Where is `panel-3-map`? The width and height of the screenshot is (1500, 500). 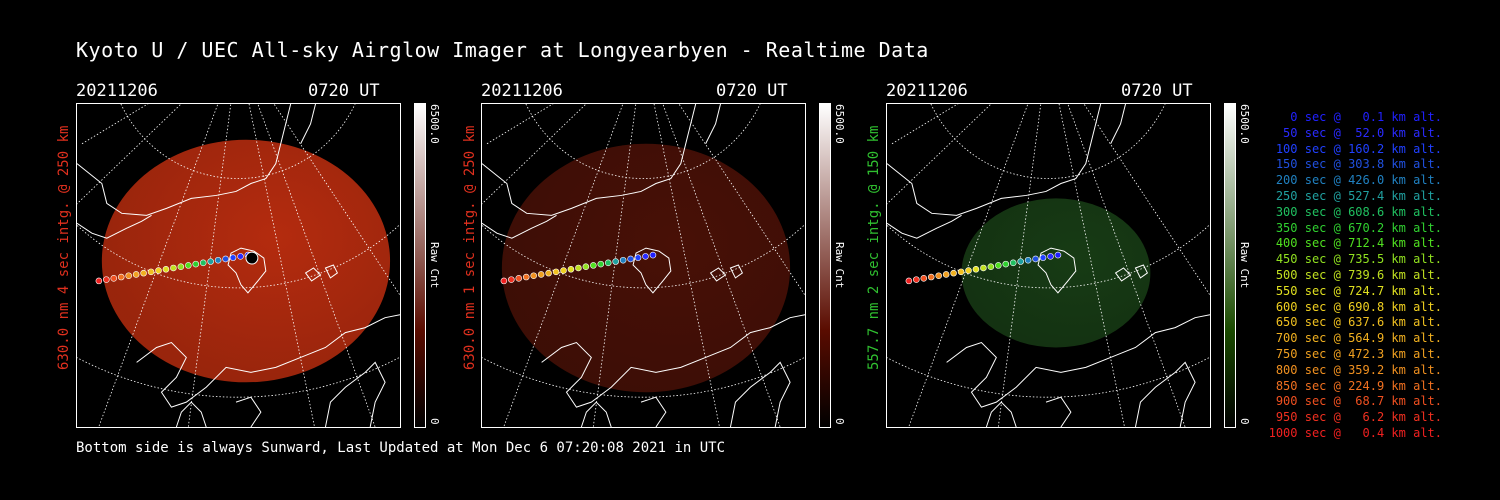 panel-3-map is located at coordinates (1048, 265).